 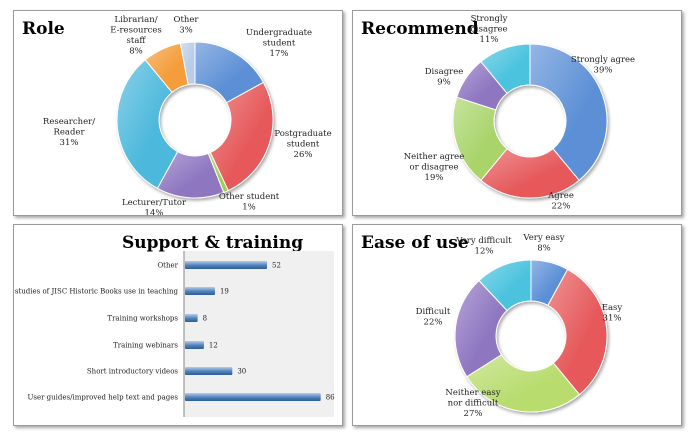 What do you see at coordinates (200, 291) in the screenshot?
I see `support-bar-case-studies-of-jisc-historic-books-use-in-teaching` at bounding box center [200, 291].